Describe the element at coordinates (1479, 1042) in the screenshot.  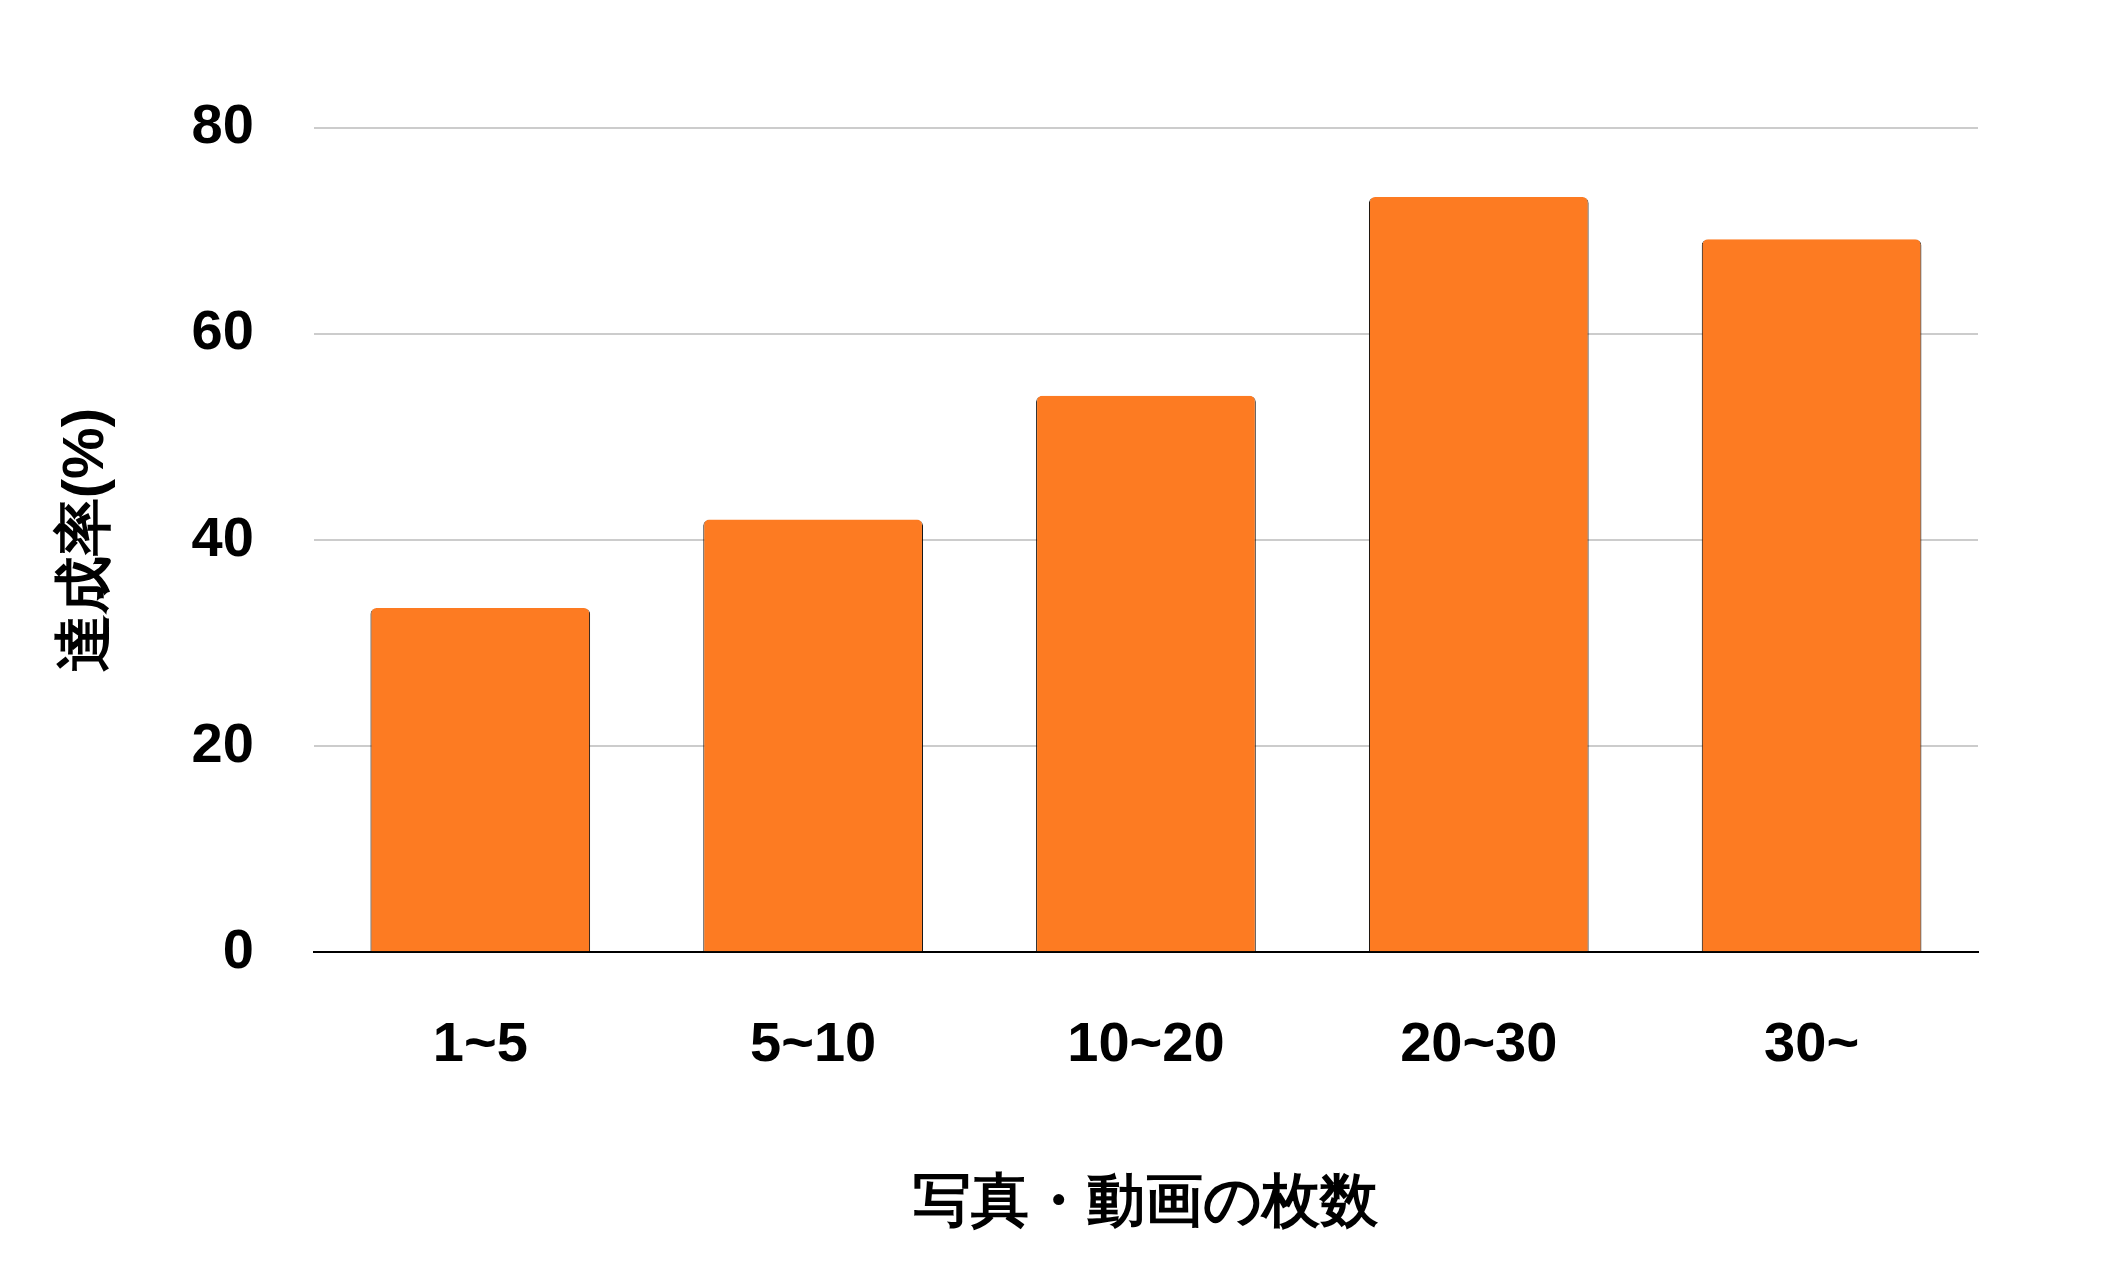
I see `x-tick-label: 20~30` at that location.